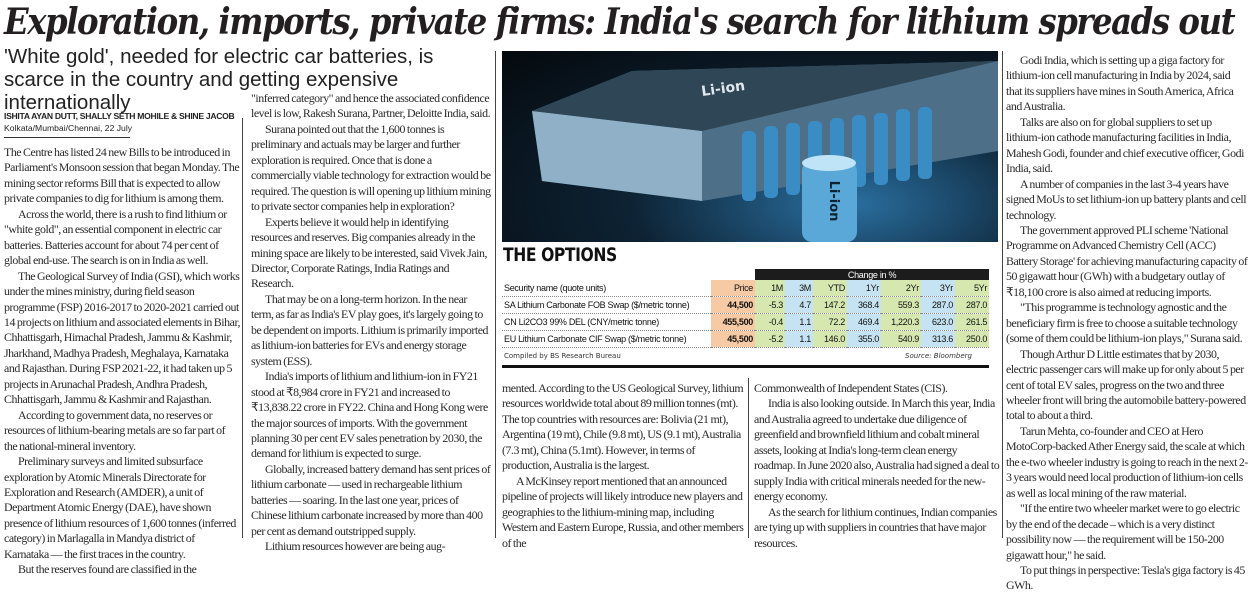  What do you see at coordinates (901, 339) in the screenshot?
I see `change-cell: 540.9` at bounding box center [901, 339].